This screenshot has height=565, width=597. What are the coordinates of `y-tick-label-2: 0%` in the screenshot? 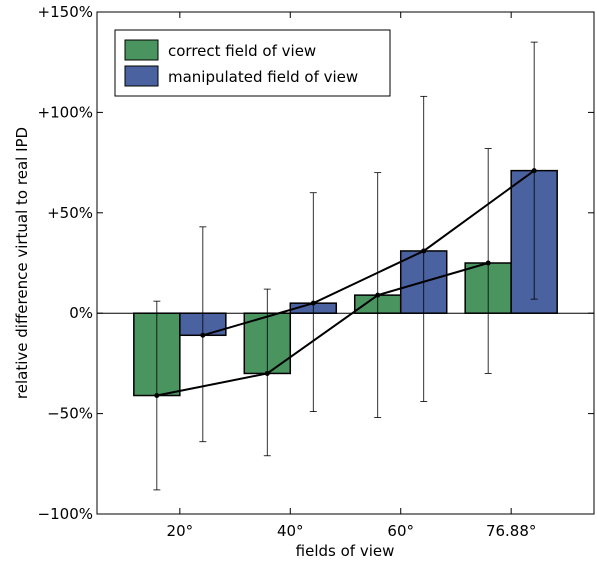 It's located at (81, 313).